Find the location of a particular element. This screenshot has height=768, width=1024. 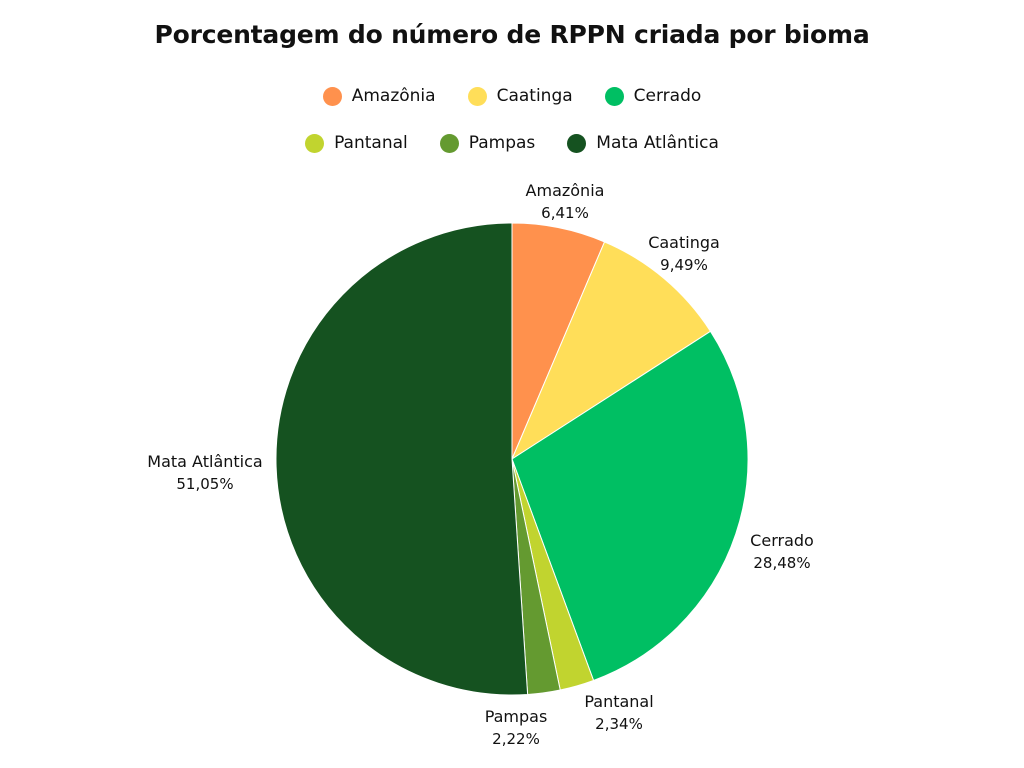

legend-swatch-pampas is located at coordinates (449, 143).